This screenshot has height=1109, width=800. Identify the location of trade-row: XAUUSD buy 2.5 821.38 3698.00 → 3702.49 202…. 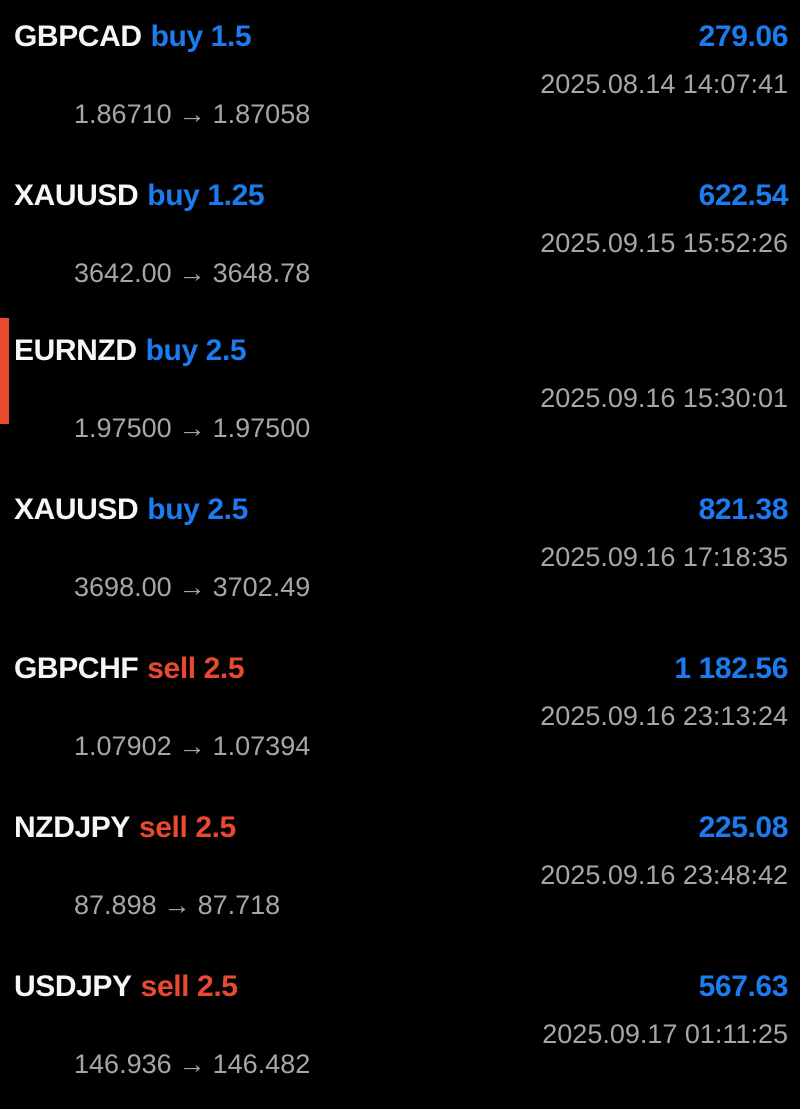
(400, 552).